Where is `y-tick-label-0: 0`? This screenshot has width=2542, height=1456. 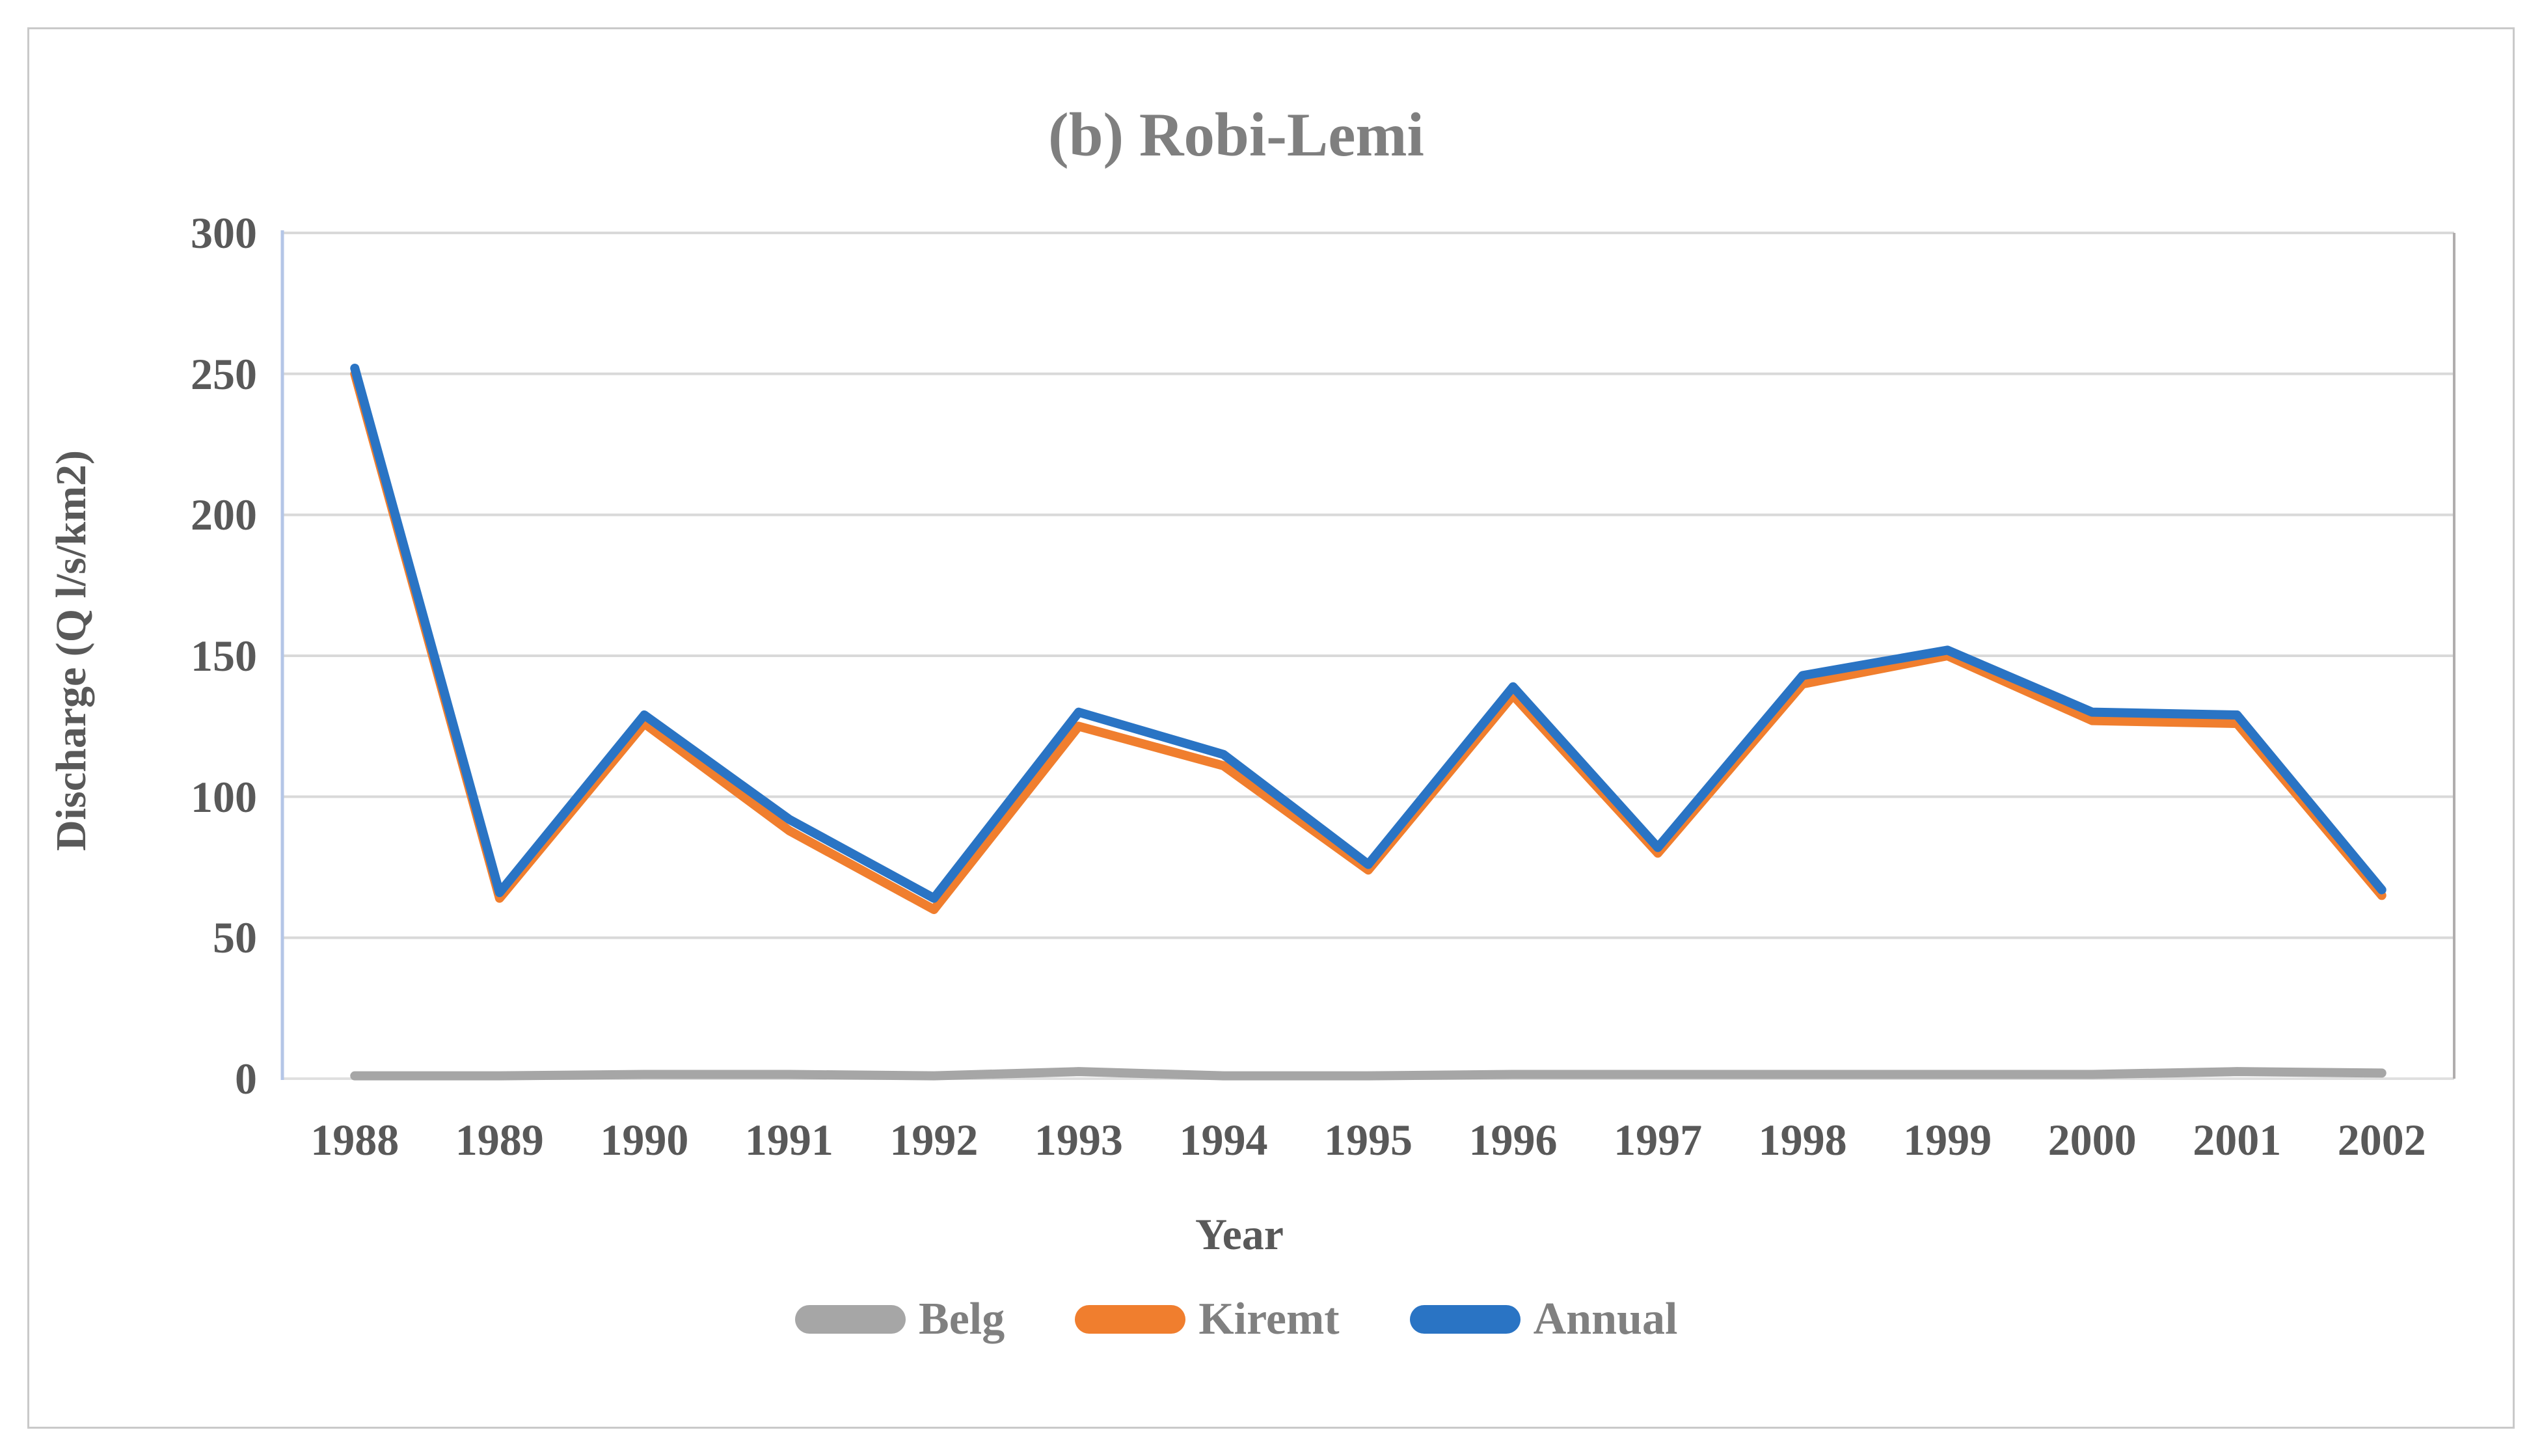 y-tick-label-0: 0 is located at coordinates (246, 1078).